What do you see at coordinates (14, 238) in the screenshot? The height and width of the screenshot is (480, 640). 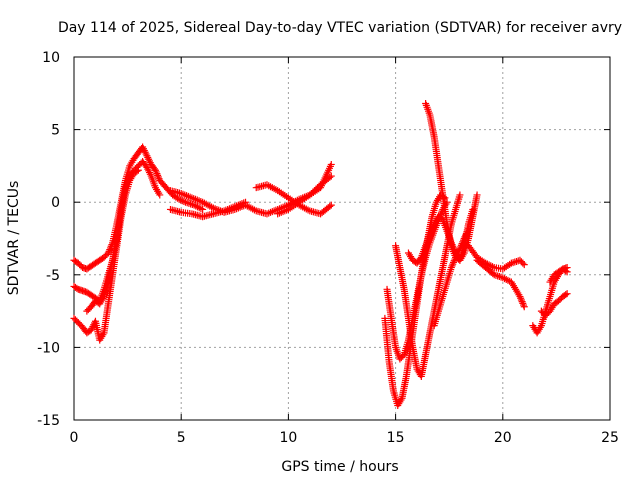 I see `y-axis-label: SDTVAR / TECUs` at bounding box center [14, 238].